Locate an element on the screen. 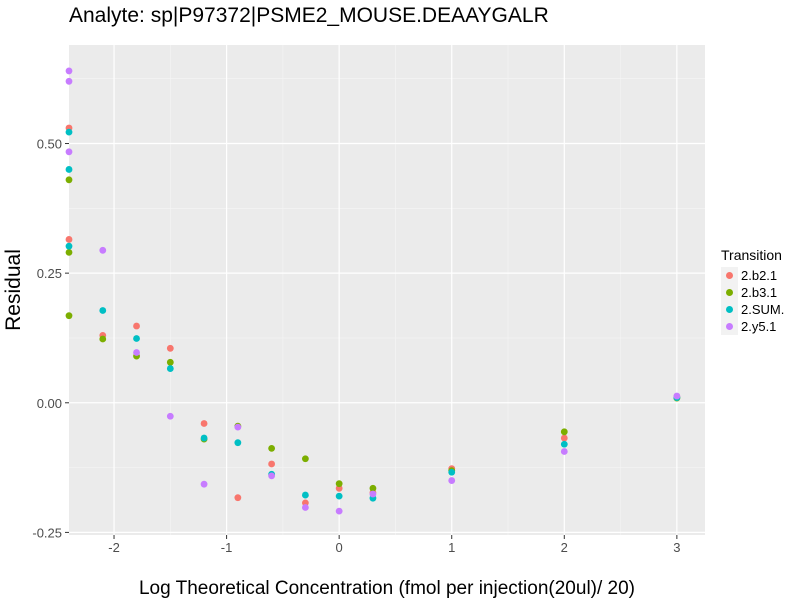 This screenshot has width=800, height=600. legend-entries: 2.b2.1 2.b3.1 2.SUM. 2.y5.1 is located at coordinates (752, 301).